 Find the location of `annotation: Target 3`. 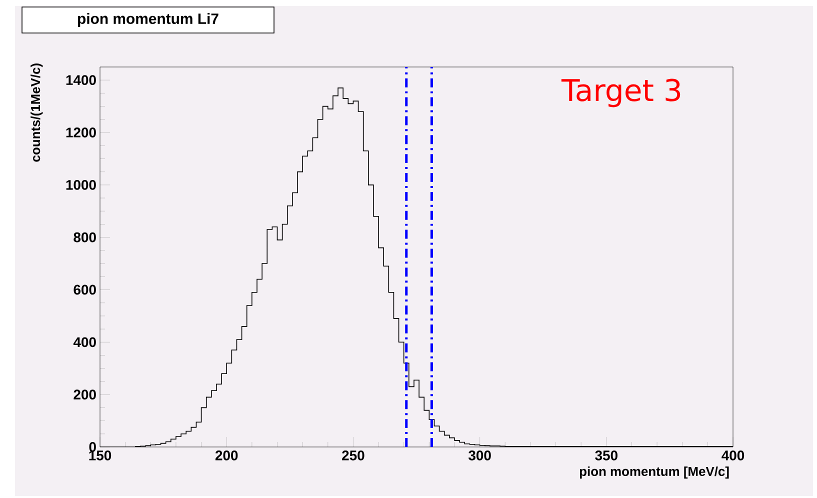

annotation: Target 3 is located at coordinates (620, 93).